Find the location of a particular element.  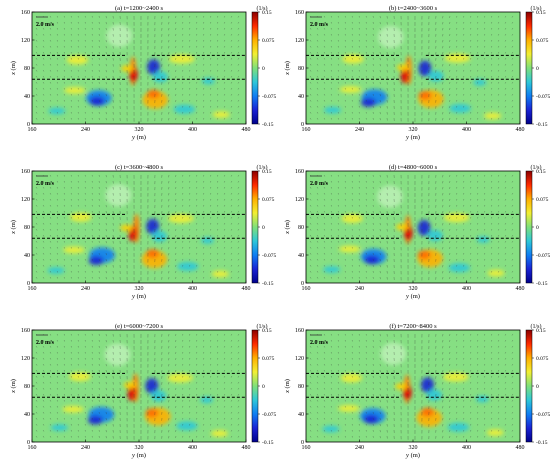

panel-title: (e) t=6000~7200 s is located at coordinates (139, 326).